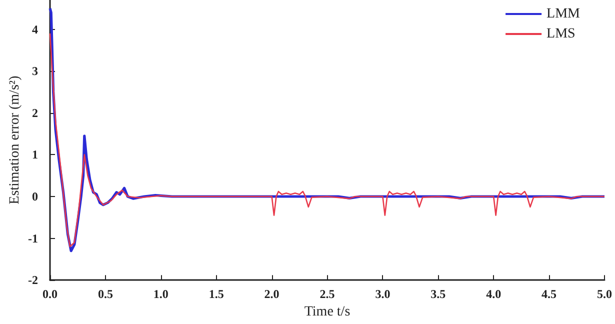  What do you see at coordinates (33, 280) in the screenshot?
I see `y-tick-label: -2` at bounding box center [33, 280].